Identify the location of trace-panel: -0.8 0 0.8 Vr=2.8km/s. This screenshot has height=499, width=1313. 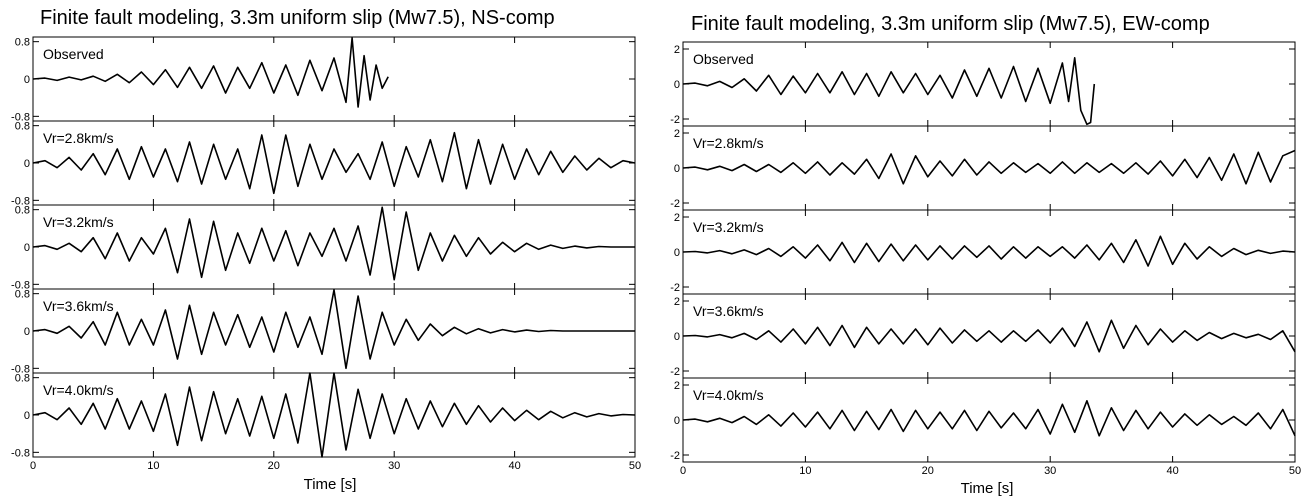
(323, 163).